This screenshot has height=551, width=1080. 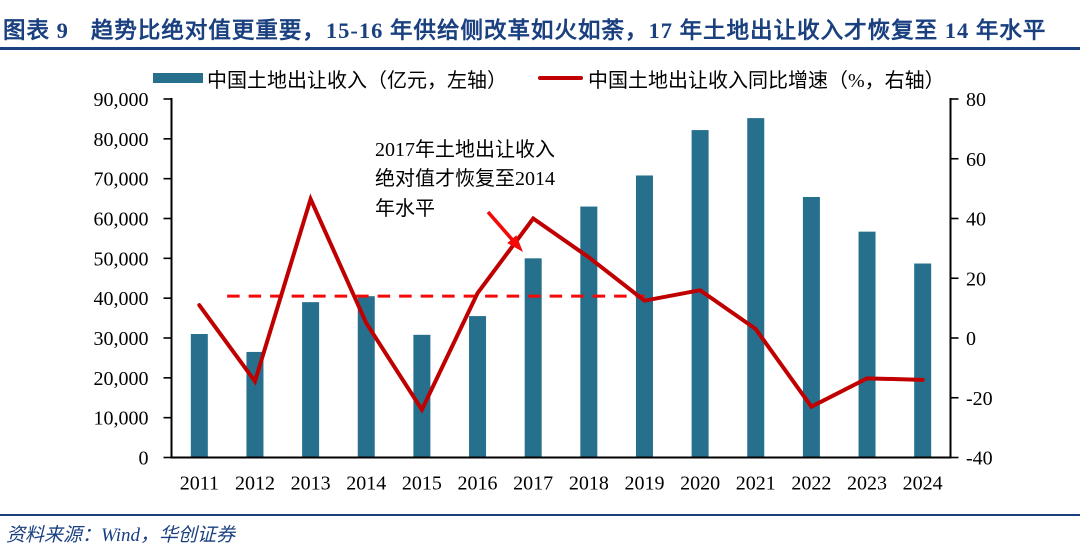 What do you see at coordinates (971, 339) in the screenshot?
I see `right-axis-label: 0` at bounding box center [971, 339].